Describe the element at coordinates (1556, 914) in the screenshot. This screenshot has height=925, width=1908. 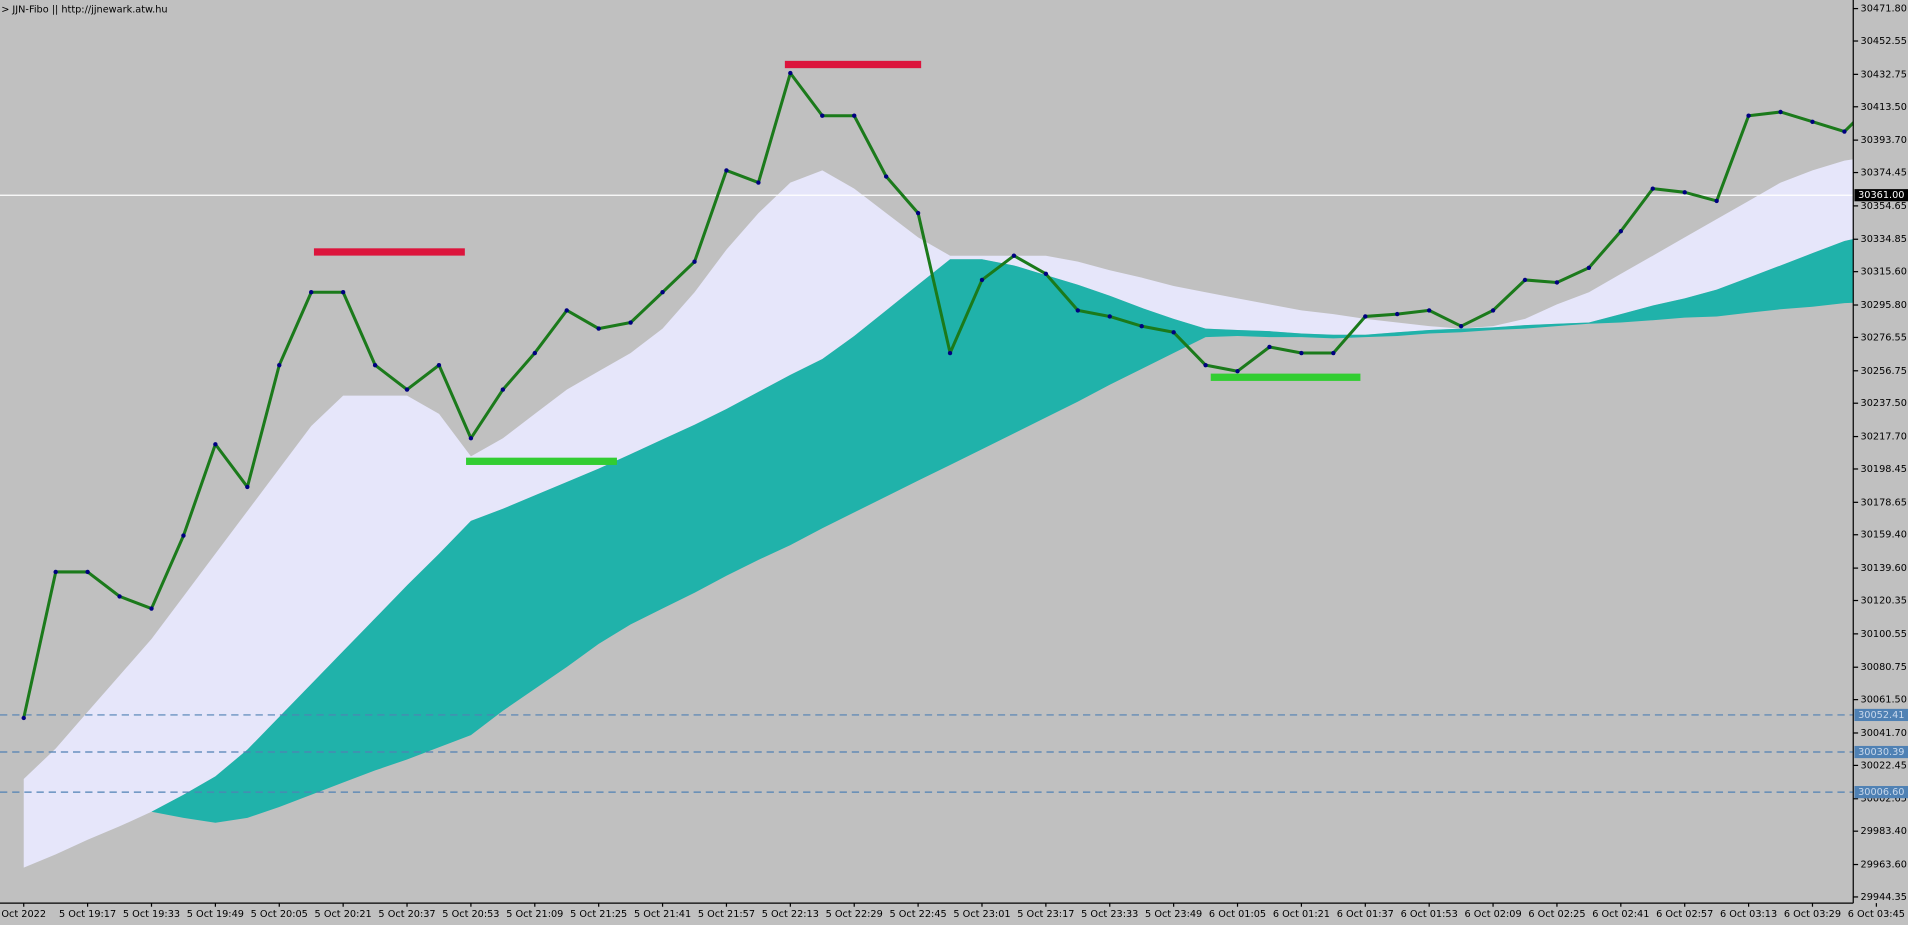
I see `x-tick-label: 6 Oct 02:25` at that location.